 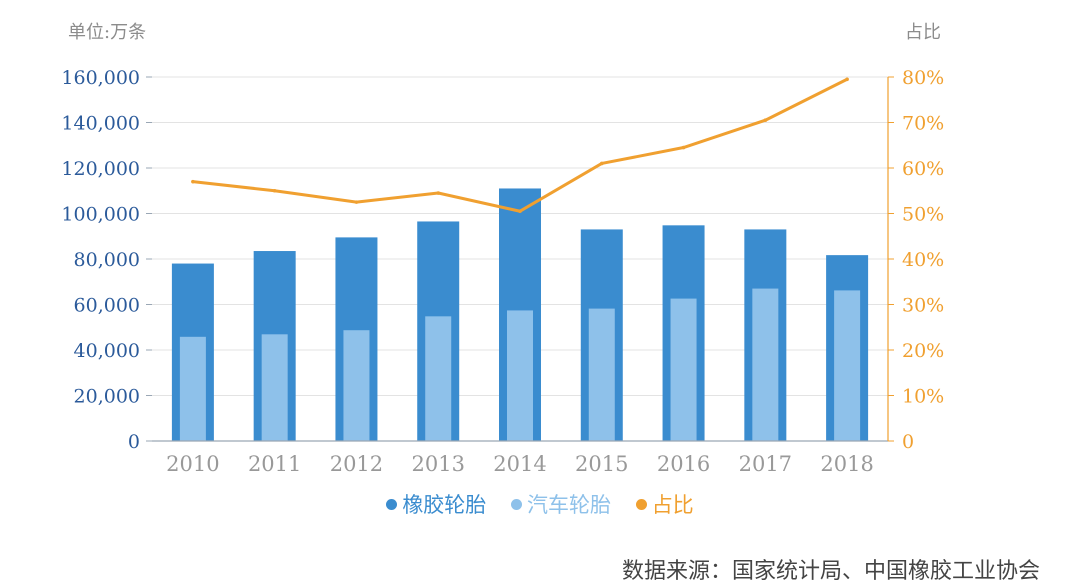 I want to click on left-axis-unit-label: 单位:万条, so click(x=107, y=32).